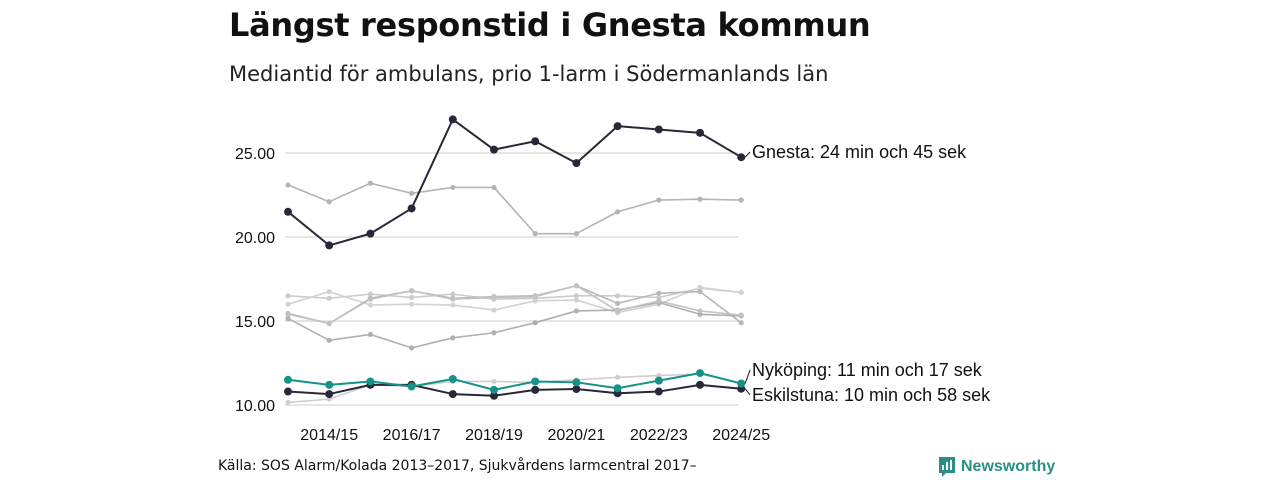 The height and width of the screenshot is (480, 1280). I want to click on y-tick-label: 15.00, so click(255, 322).